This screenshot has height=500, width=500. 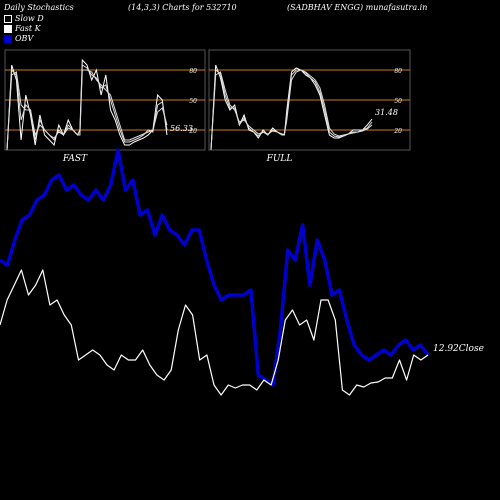 What do you see at coordinates (24, 38) in the screenshot?
I see `legend-obv-label: OBV` at bounding box center [24, 38].